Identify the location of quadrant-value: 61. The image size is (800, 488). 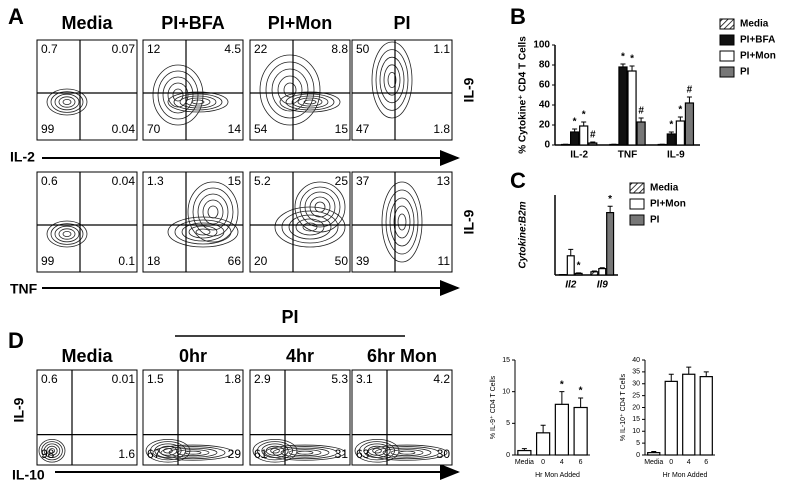
(261, 454).